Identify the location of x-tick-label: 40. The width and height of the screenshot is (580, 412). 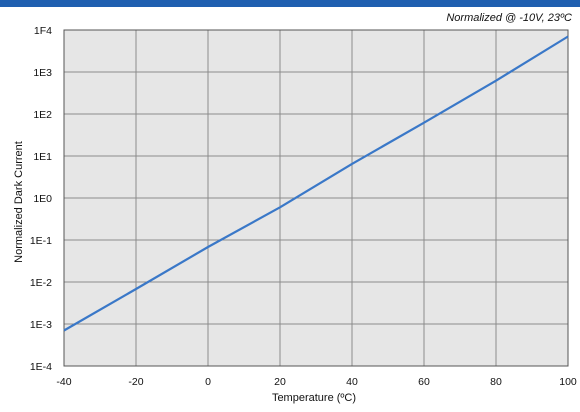
(352, 382).